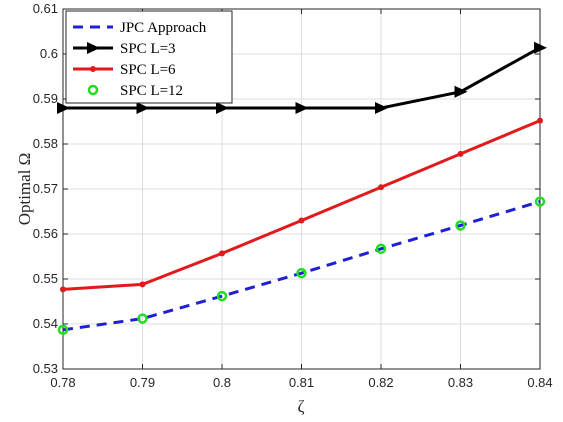 The image size is (563, 422). Describe the element at coordinates (460, 382) in the screenshot. I see `x-tick-label: 0.83` at that location.